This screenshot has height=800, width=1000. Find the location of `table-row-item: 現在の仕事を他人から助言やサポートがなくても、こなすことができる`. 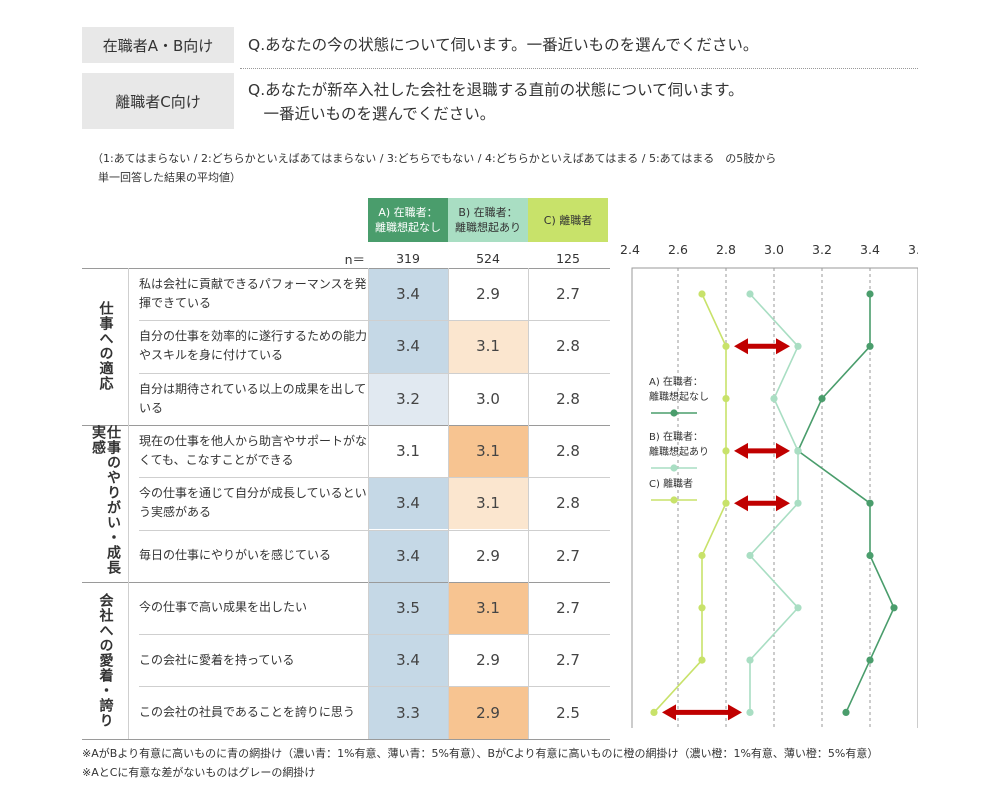

table-row-item: 現在の仕事を他人から助言やサポートがなくても、こなすことができる is located at coordinates (253, 451).